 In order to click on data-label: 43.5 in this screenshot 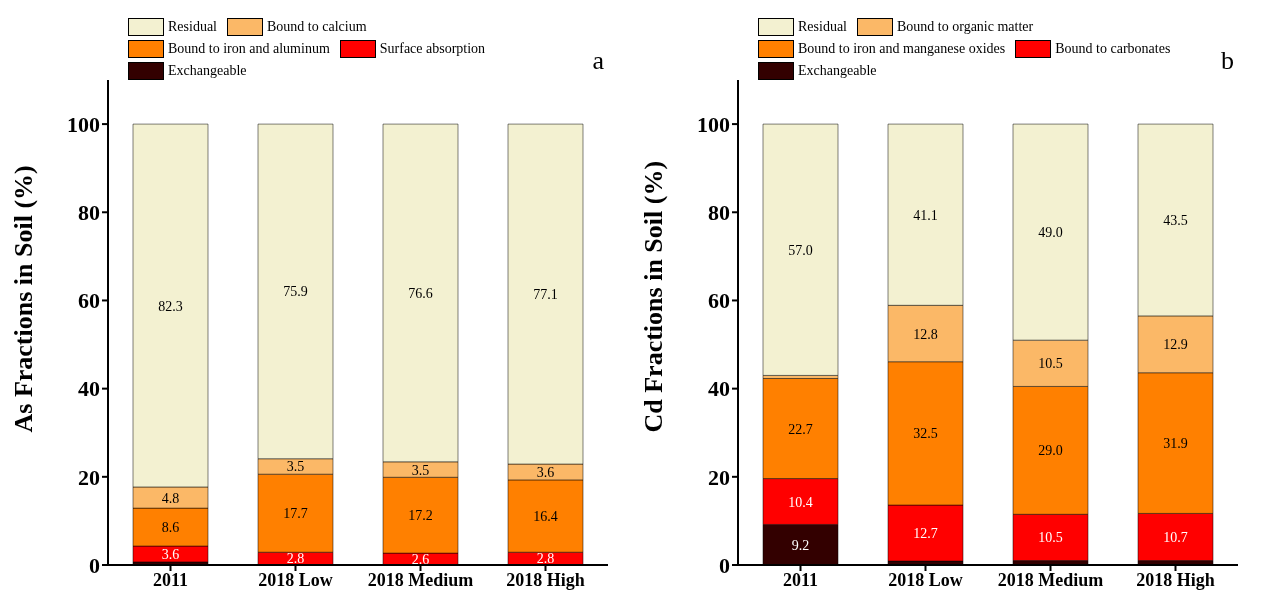, I will do `click(1175, 220)`.